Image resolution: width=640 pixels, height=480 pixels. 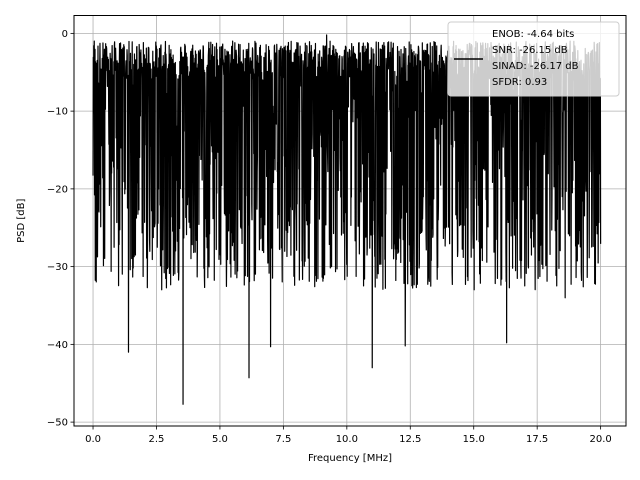 What do you see at coordinates (65, 34) in the screenshot?
I see `y-tick-label: 0` at bounding box center [65, 34].